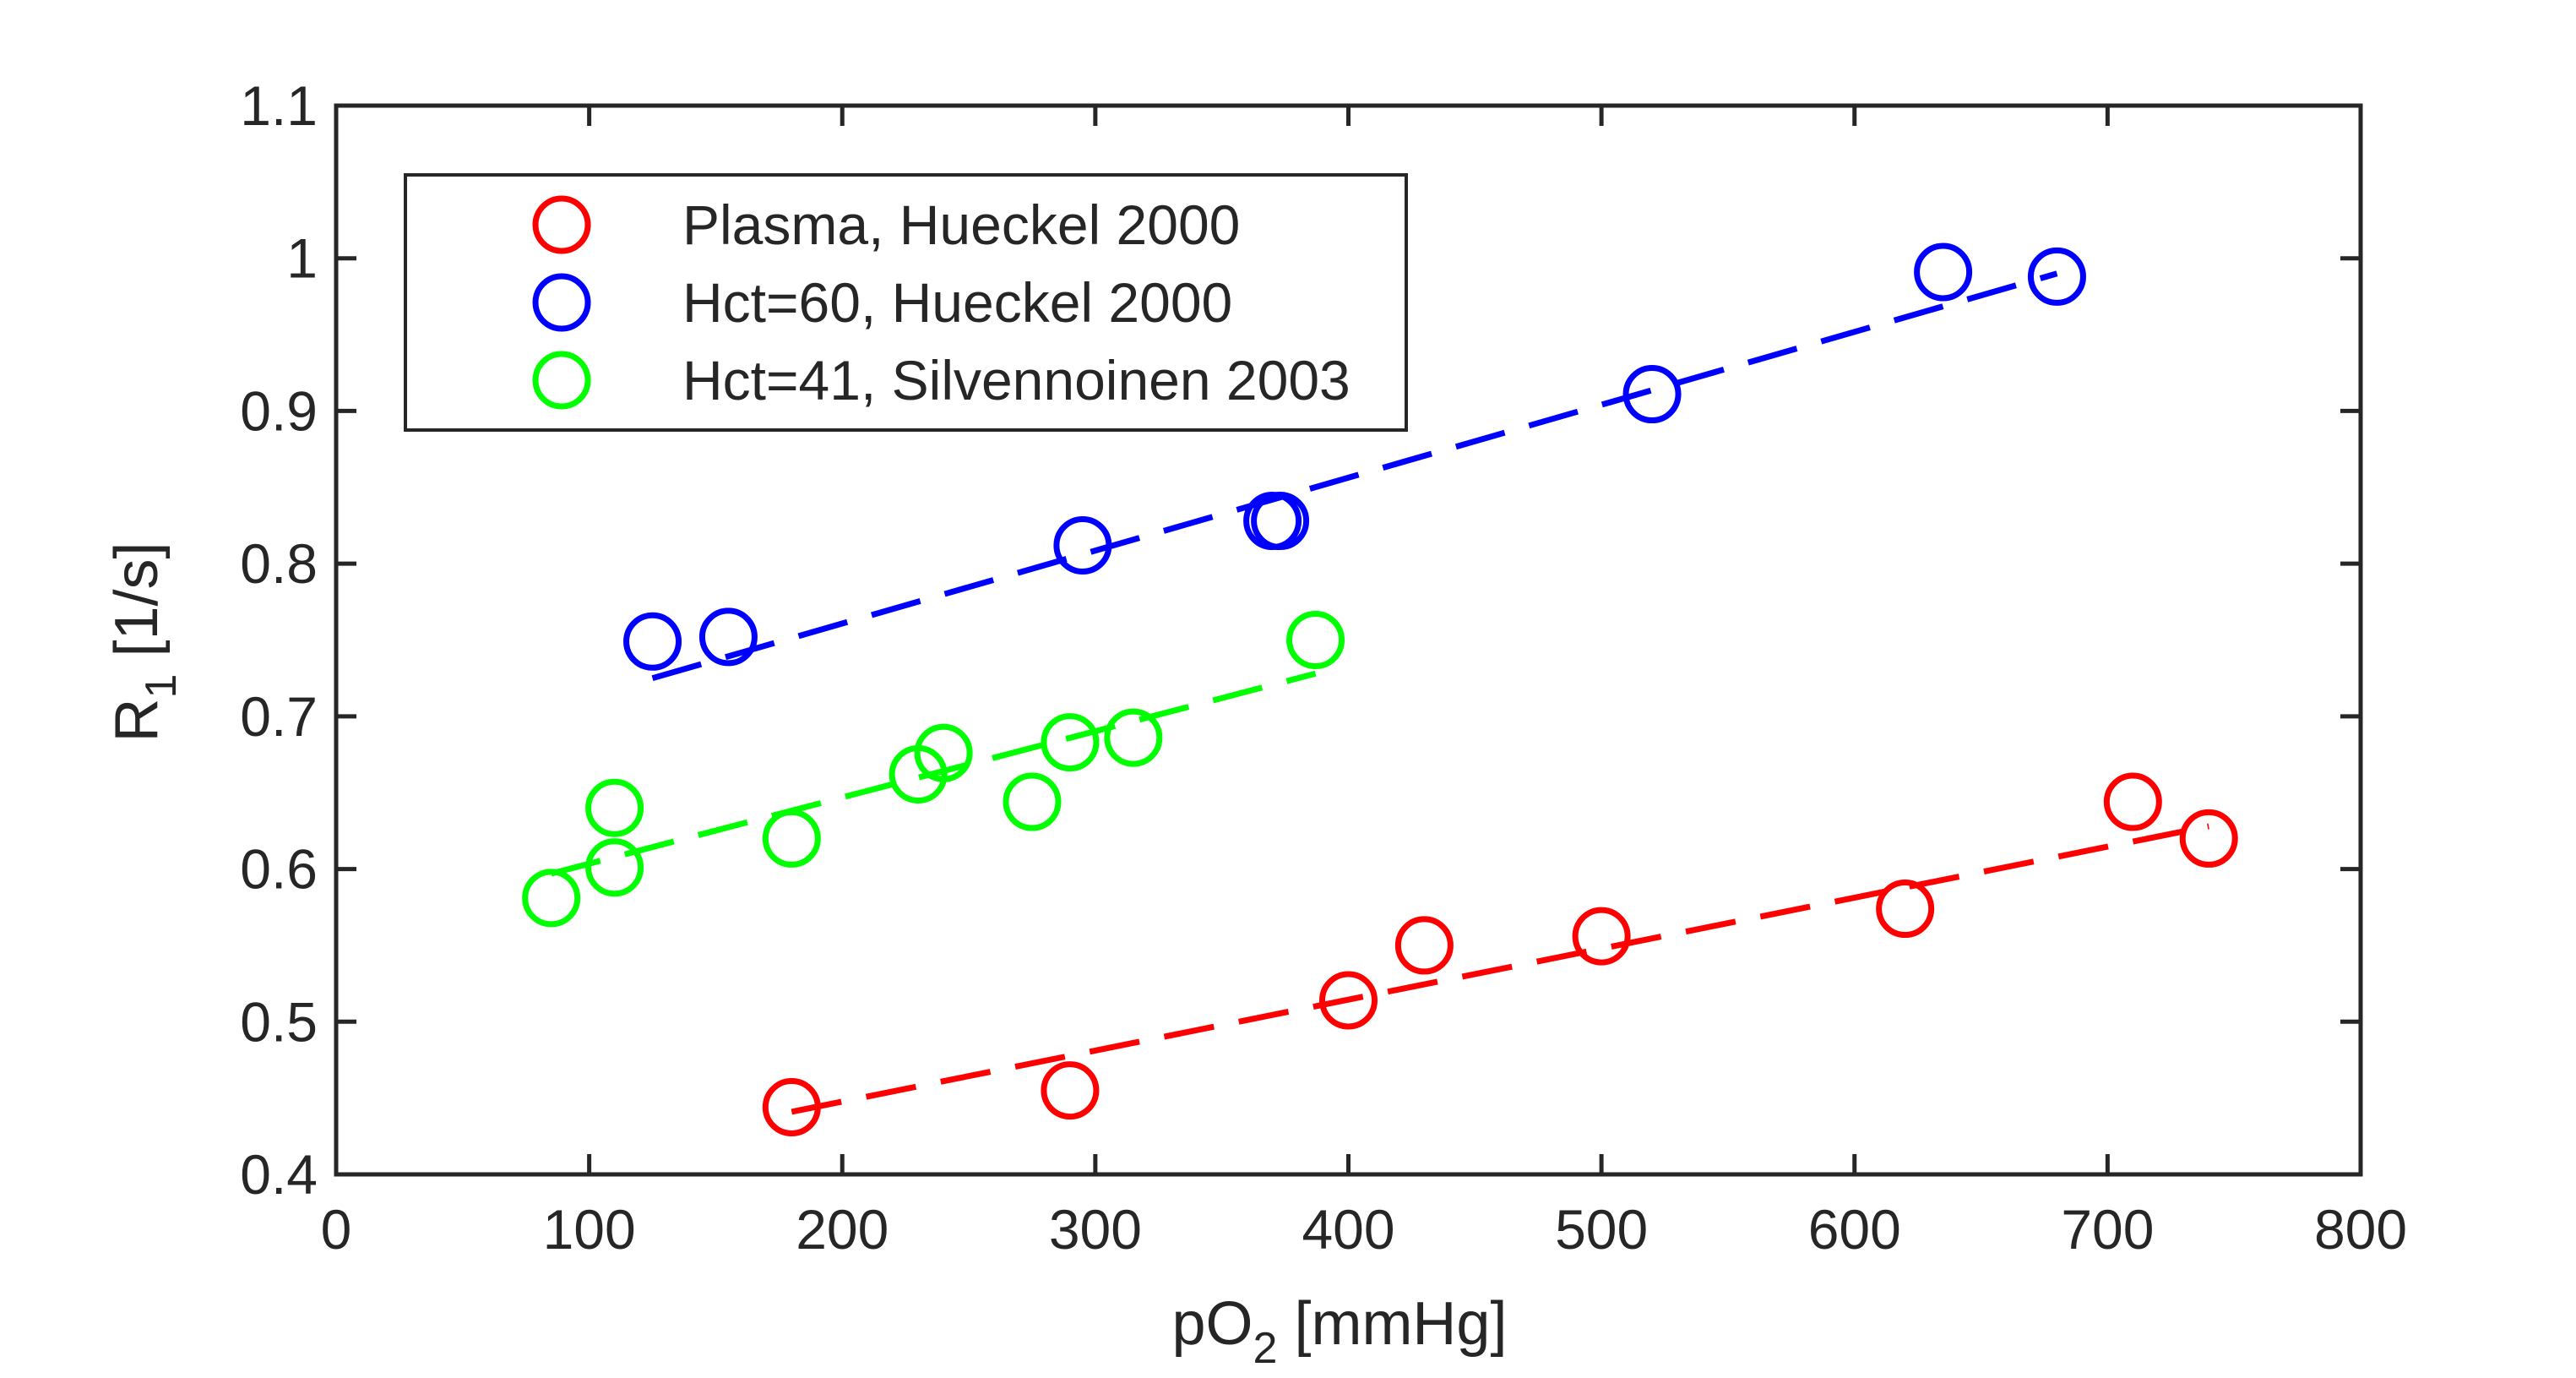  I want to click on legend-box, so click(906, 302).